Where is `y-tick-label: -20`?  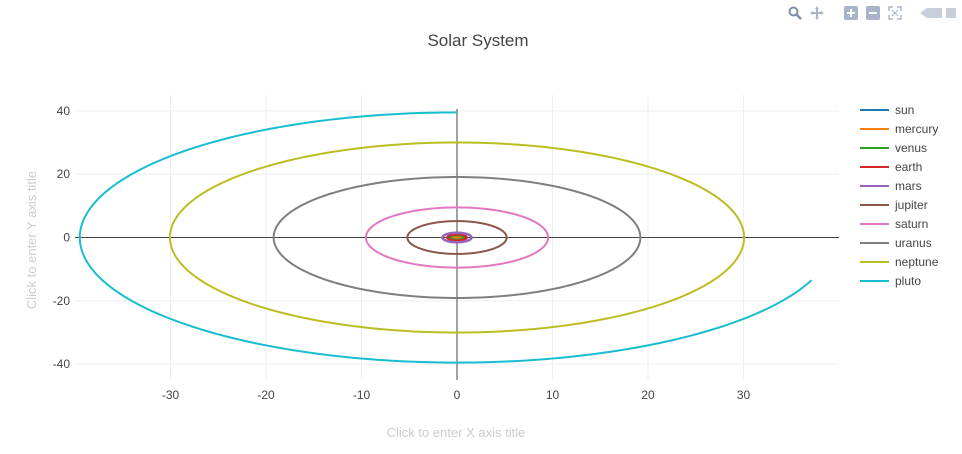
y-tick-label: -20 is located at coordinates (62, 301).